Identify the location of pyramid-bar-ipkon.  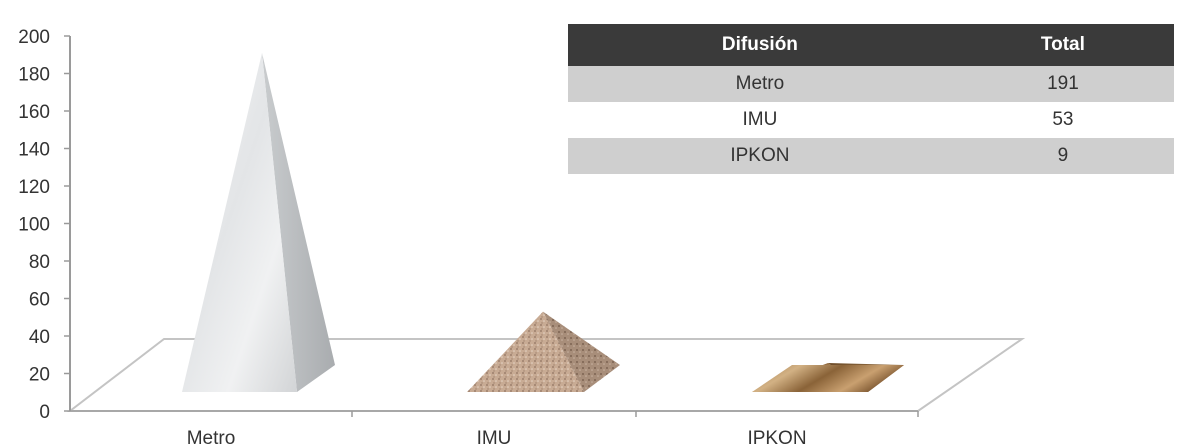
(828, 377).